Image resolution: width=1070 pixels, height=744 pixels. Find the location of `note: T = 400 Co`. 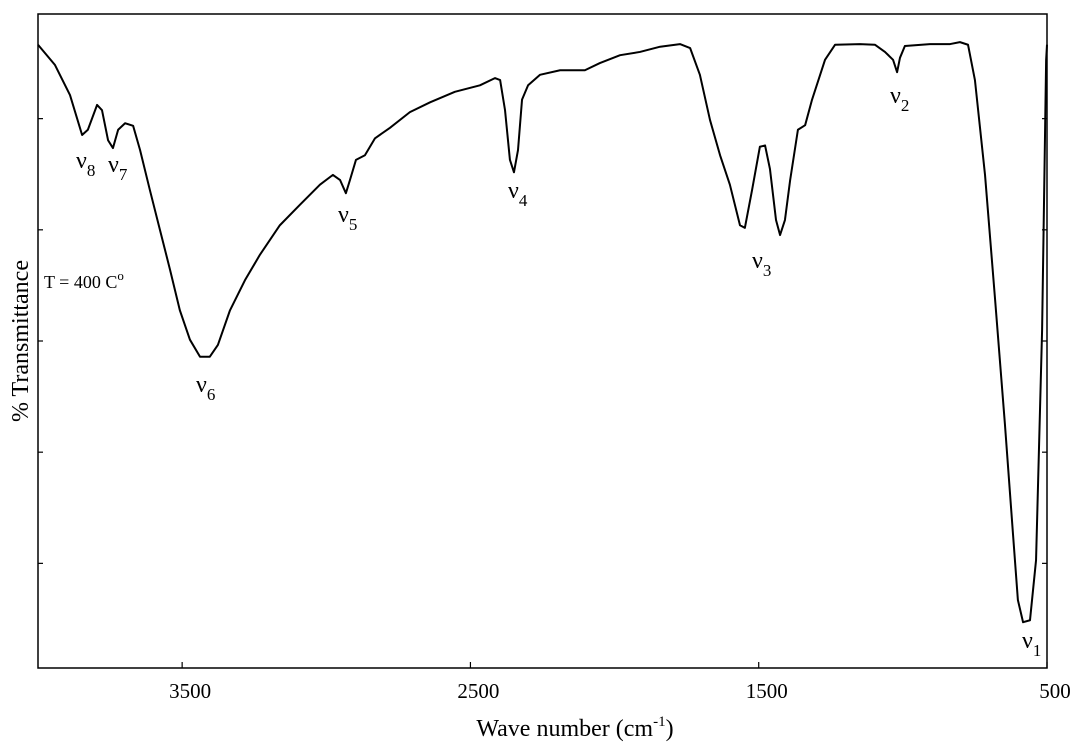

note: T = 400 Co is located at coordinates (84, 280).